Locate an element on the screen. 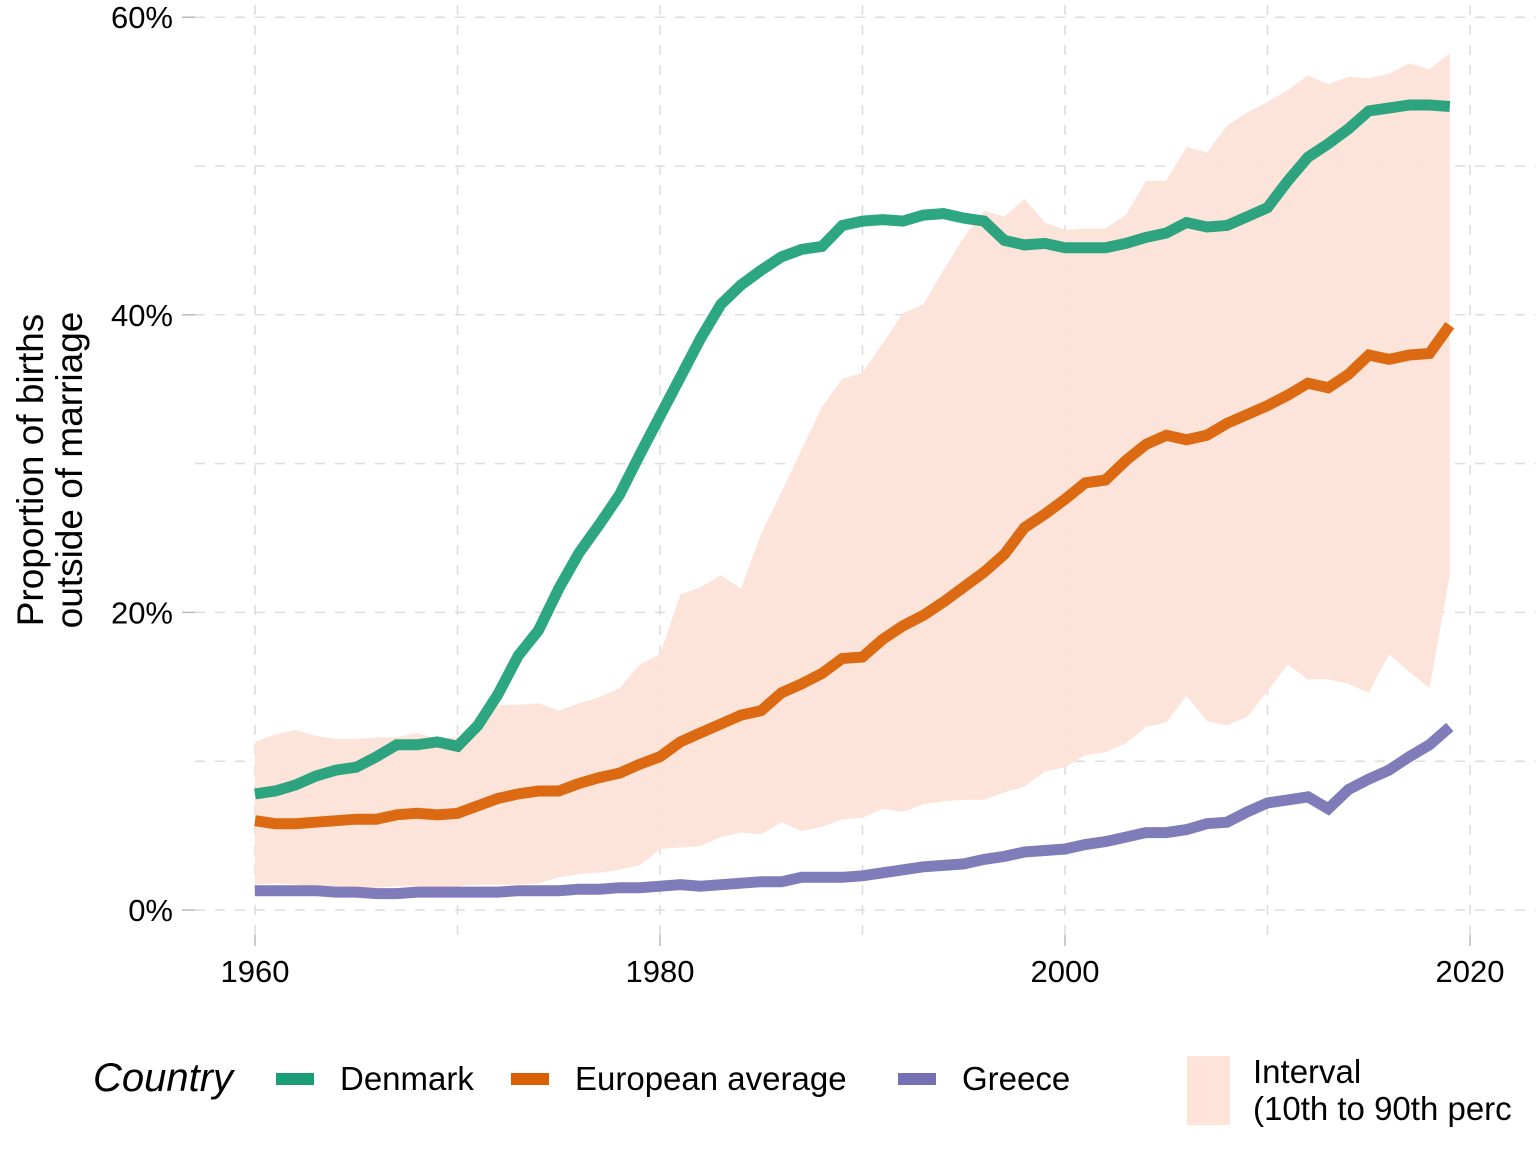  y-axis: 0% 20% 40% 60% is located at coordinates (153, 464).